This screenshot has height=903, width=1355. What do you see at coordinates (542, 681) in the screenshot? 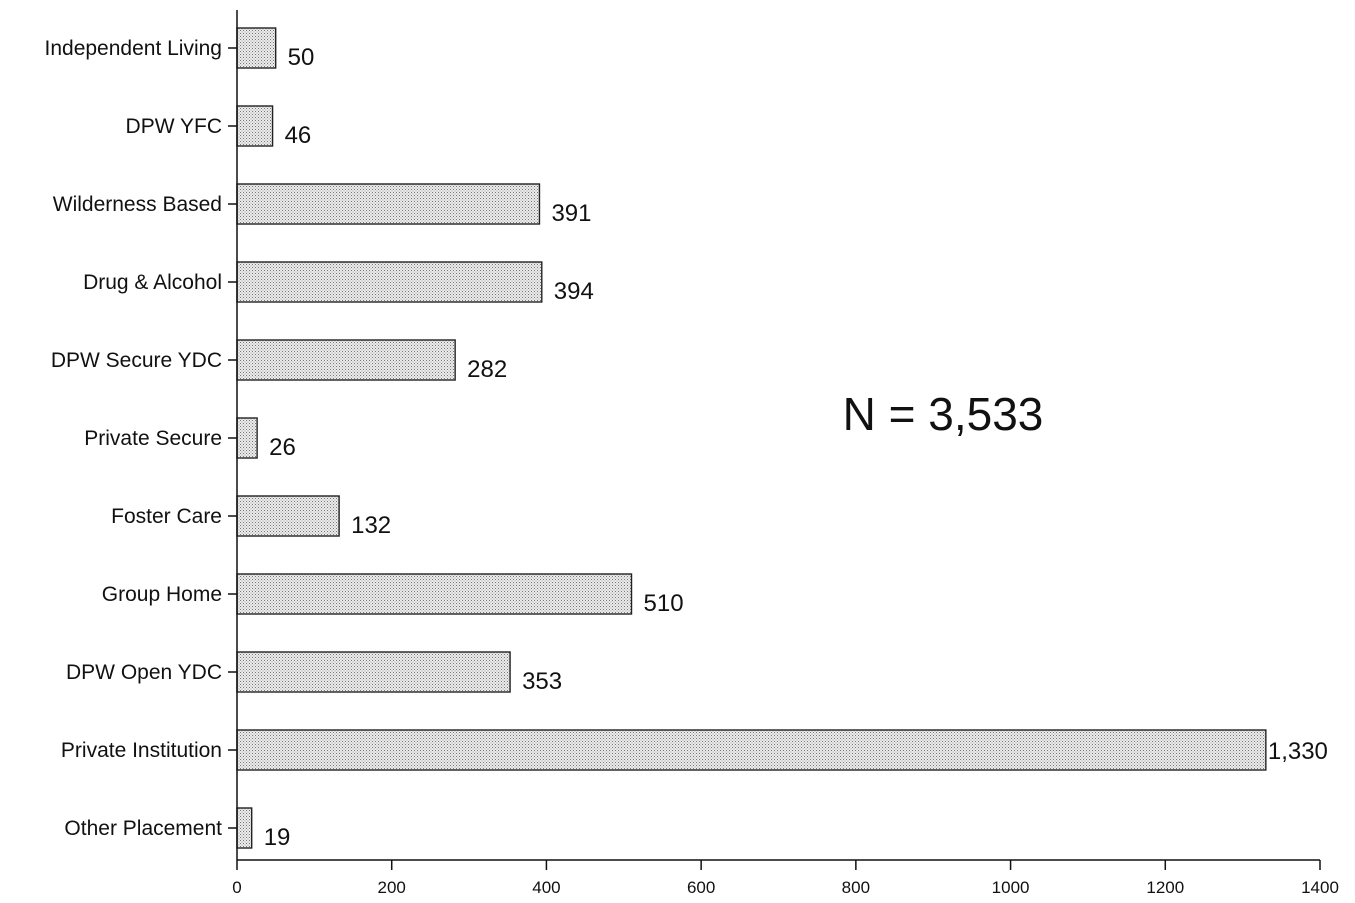
I see `value-label: 353` at bounding box center [542, 681].